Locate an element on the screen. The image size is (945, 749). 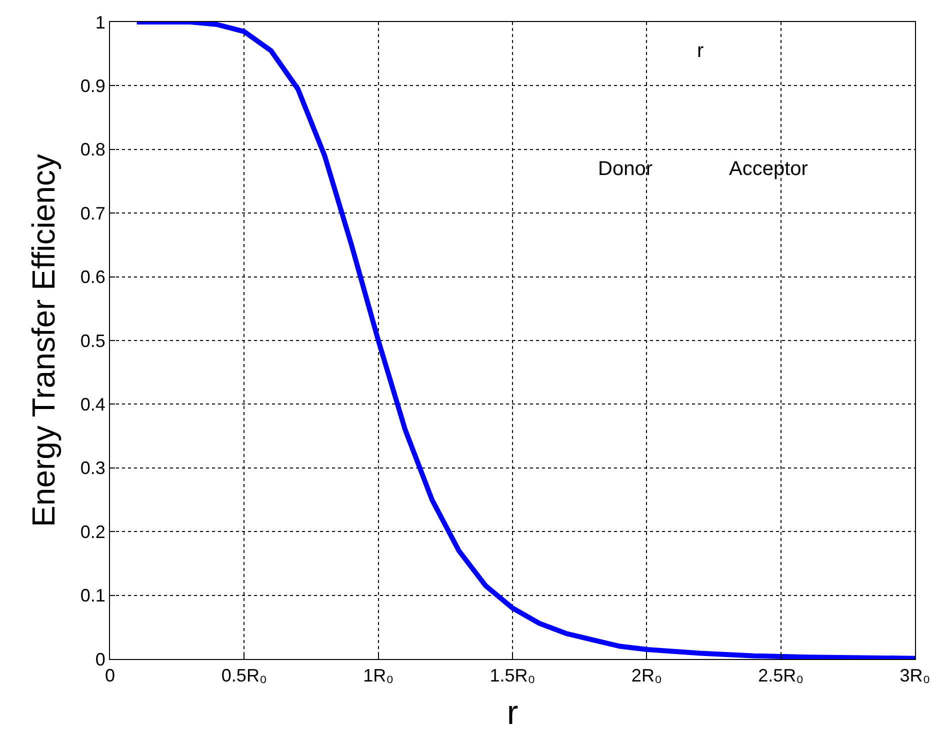
y-axis-title: Energy Transfer Efficiency is located at coordinates (44, 340).